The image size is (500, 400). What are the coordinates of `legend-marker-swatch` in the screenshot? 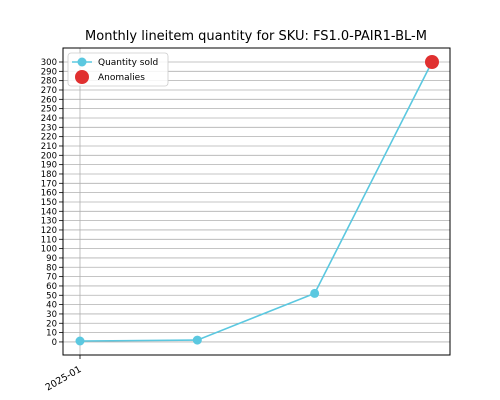 It's located at (82, 62).